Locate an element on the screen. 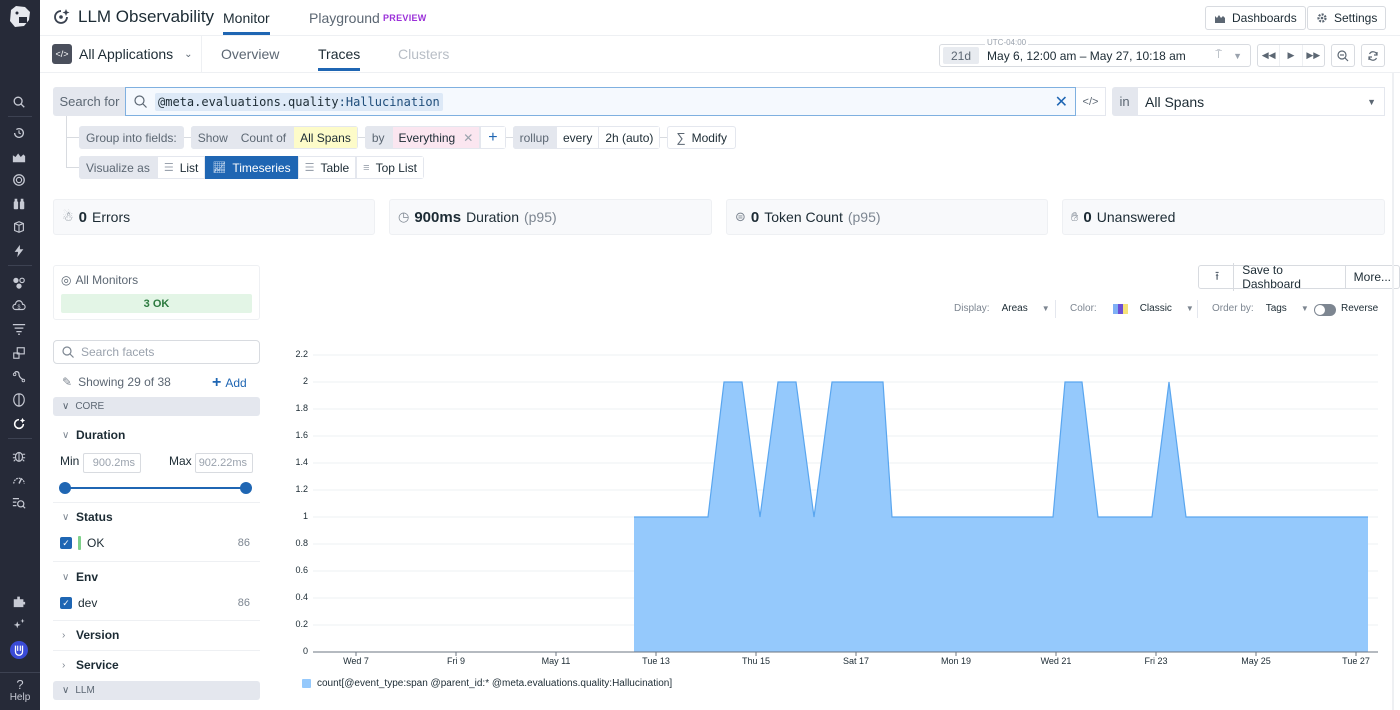  order-by-select: Order by: Tags ▼ is located at coordinates (1260, 308).